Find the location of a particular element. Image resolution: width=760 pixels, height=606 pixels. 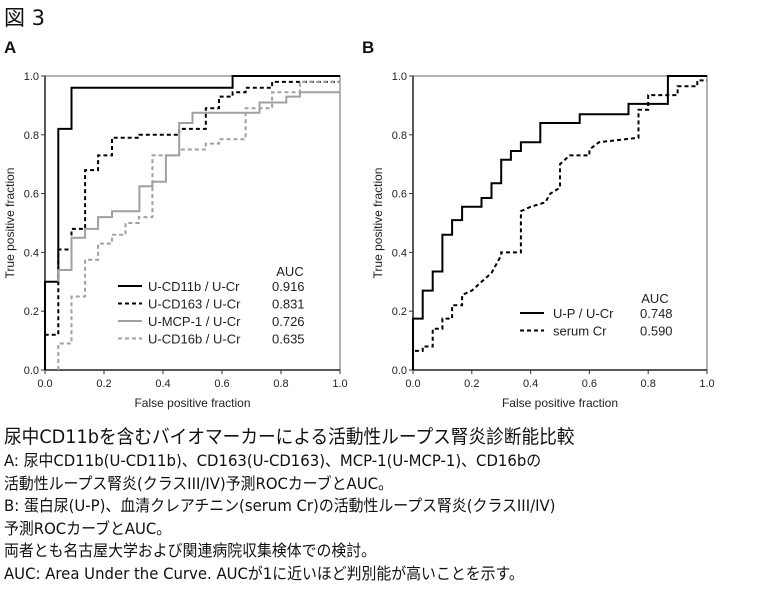

legend-series-name: serum Cr is located at coordinates (580, 331).